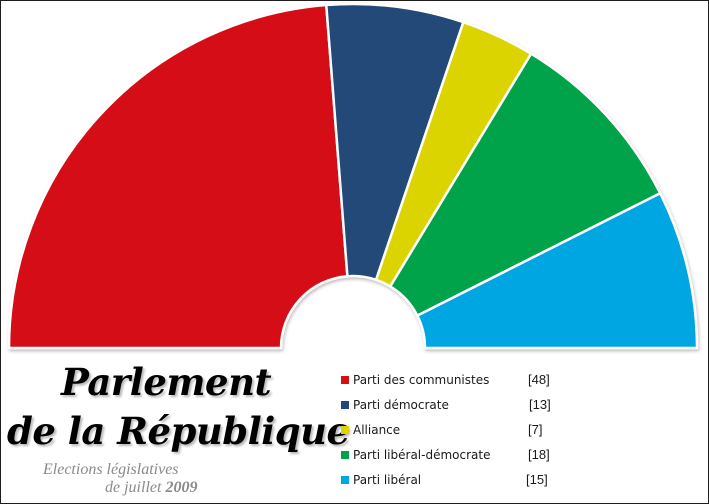 This screenshot has height=504, width=709. I want to click on legend-label-liberal-democrate: Parti libéral-démocrate, so click(422, 455).